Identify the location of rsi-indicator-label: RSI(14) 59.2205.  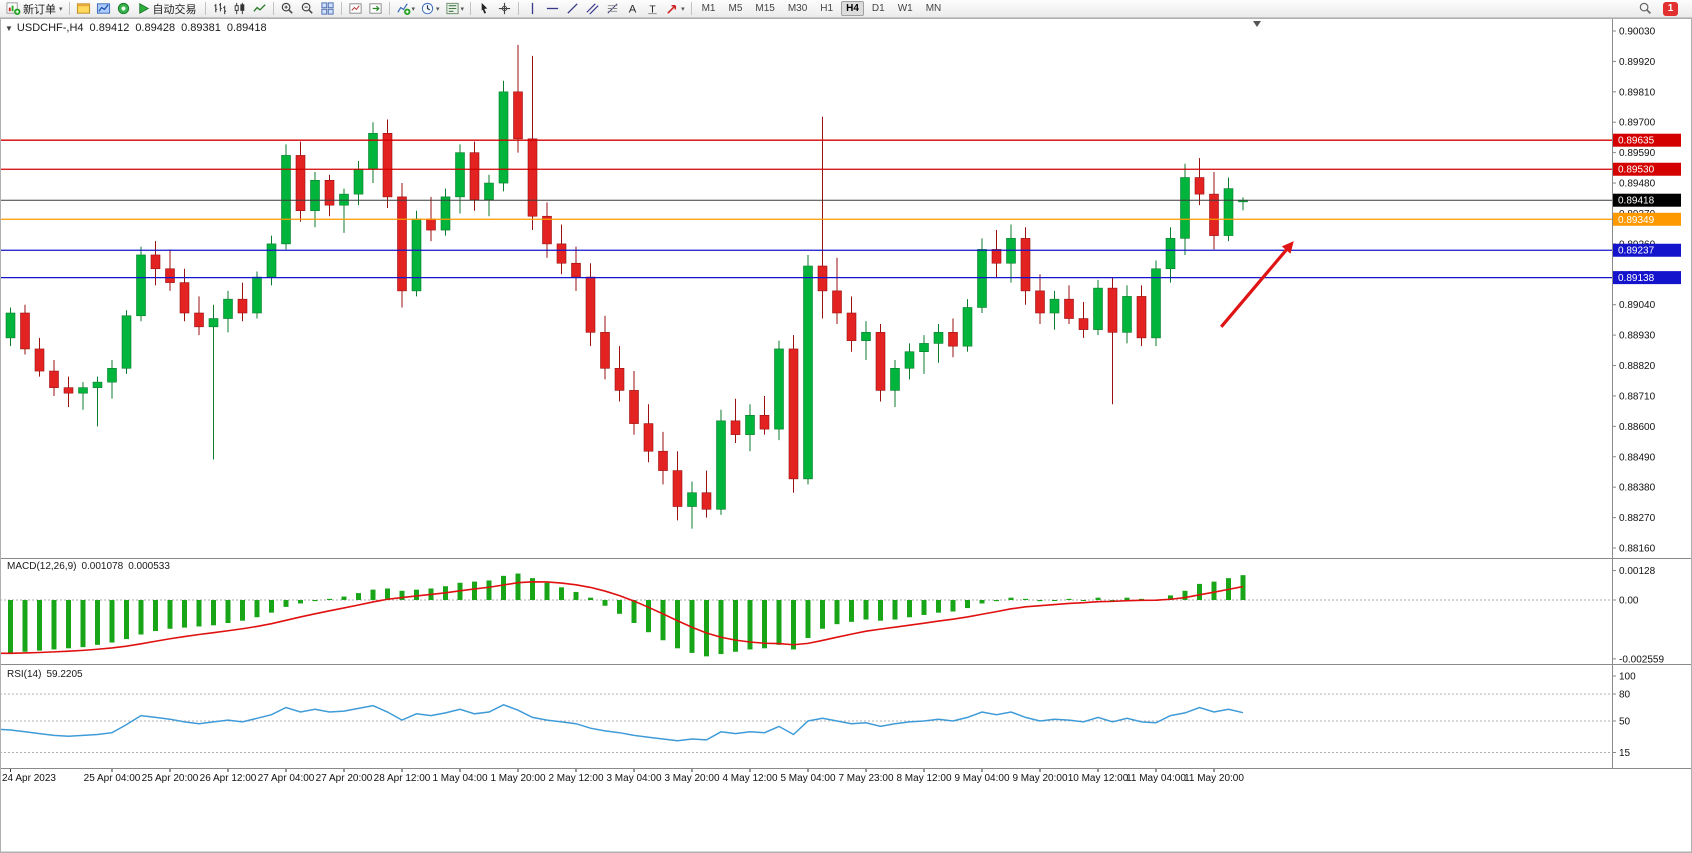
(45, 674).